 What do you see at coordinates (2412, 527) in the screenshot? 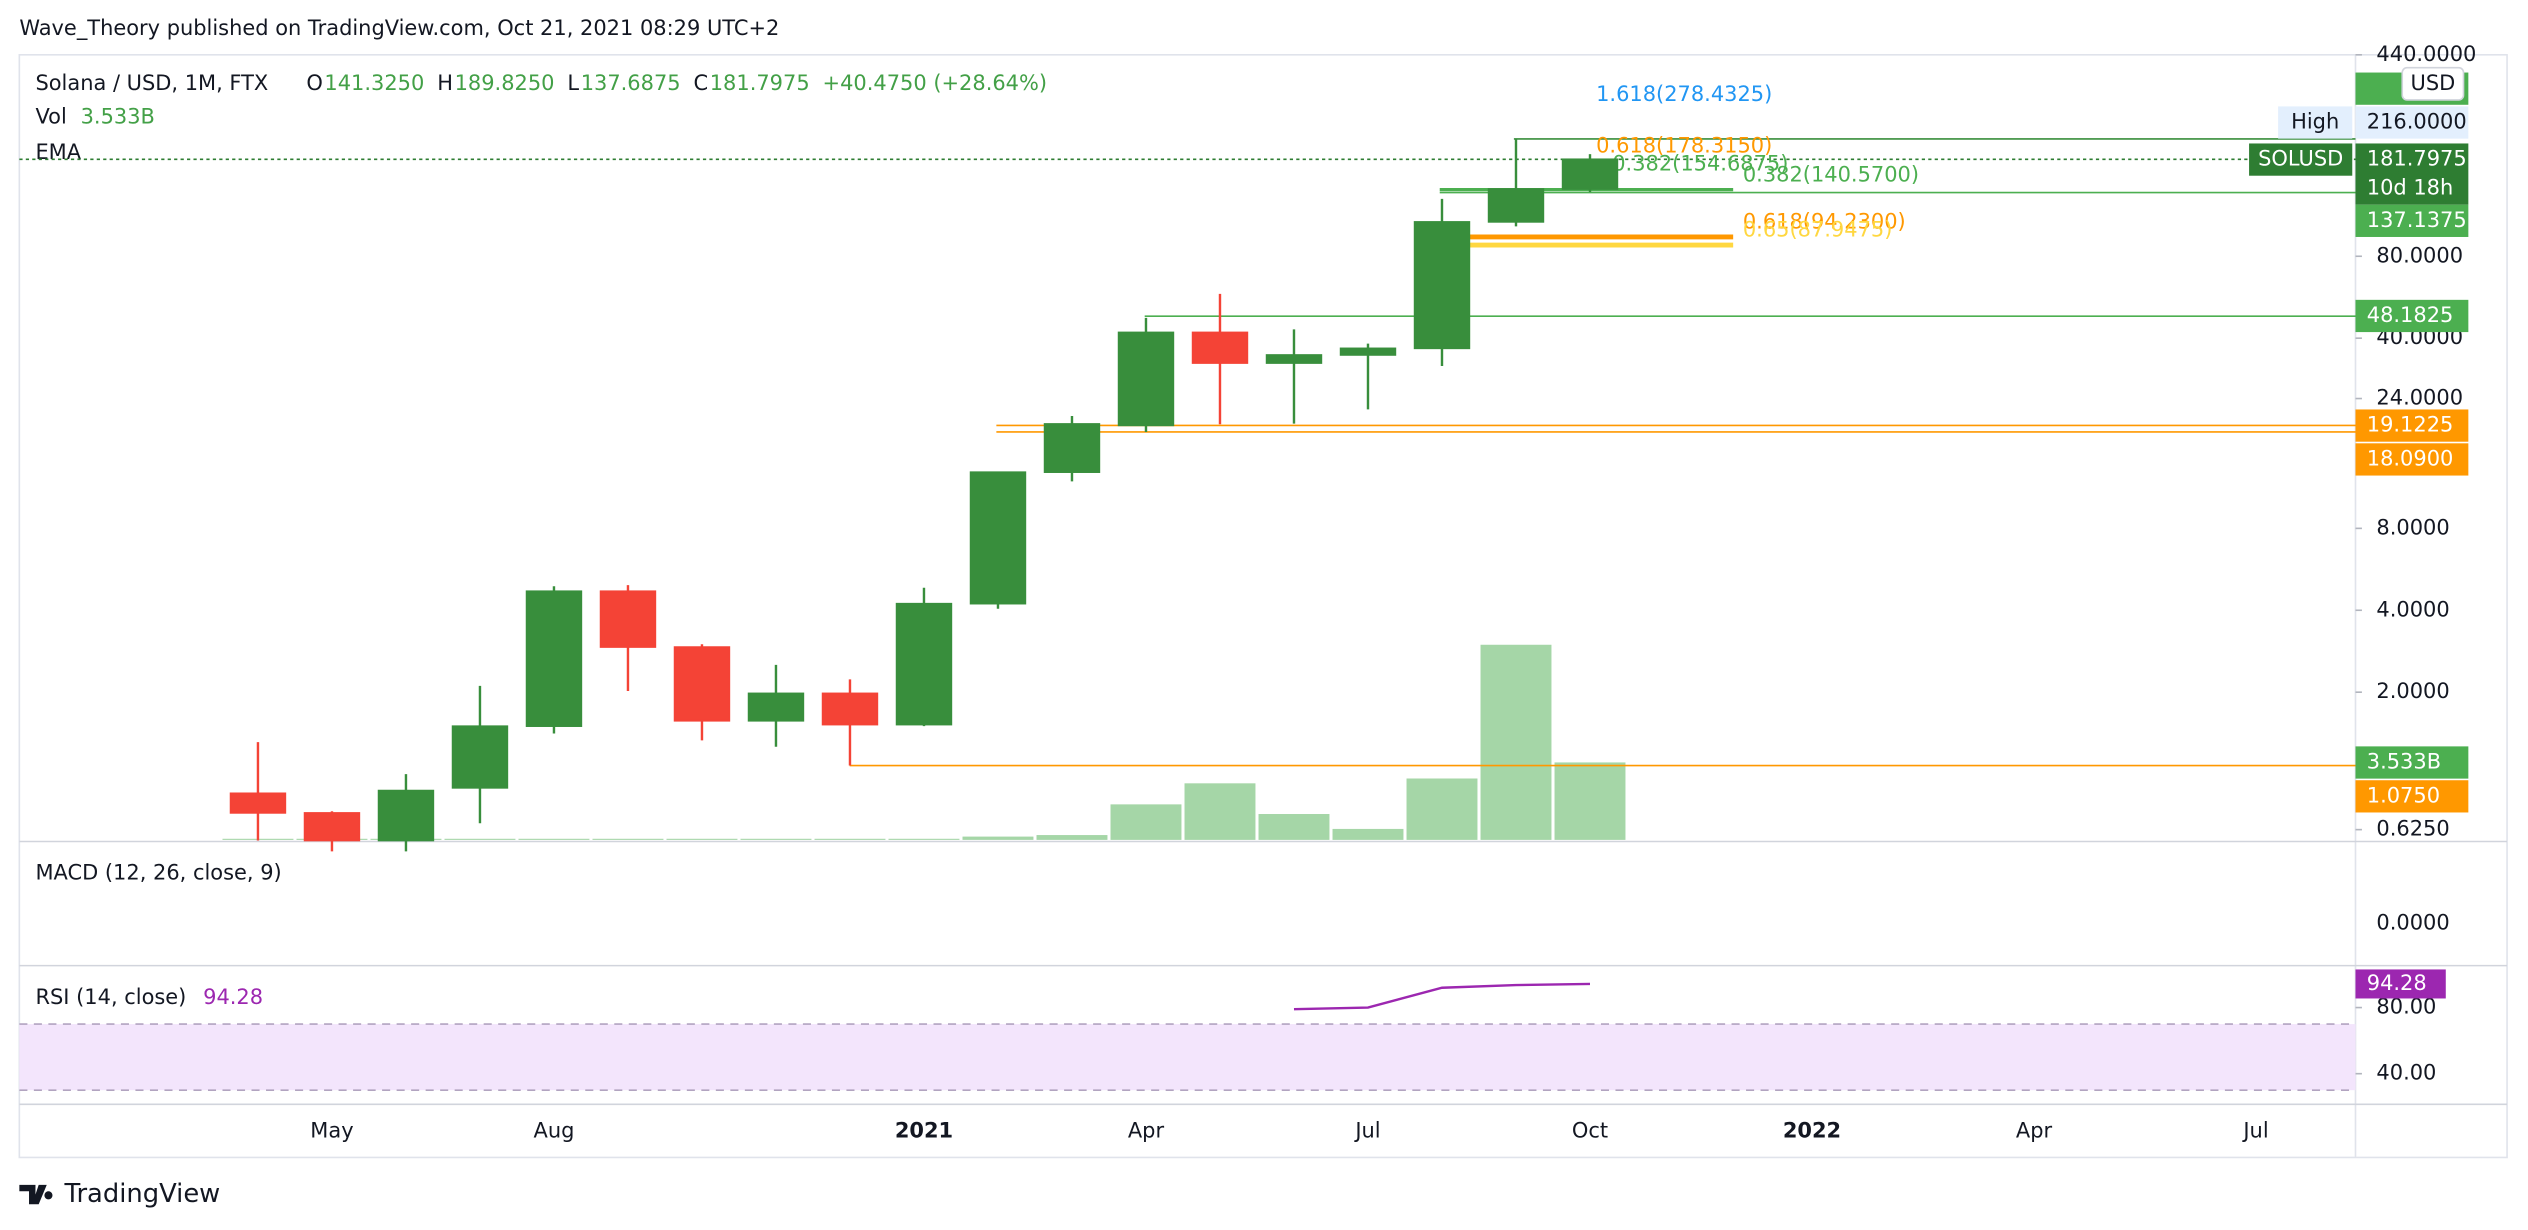
I see `y-tick-label: 8.0000` at bounding box center [2412, 527].